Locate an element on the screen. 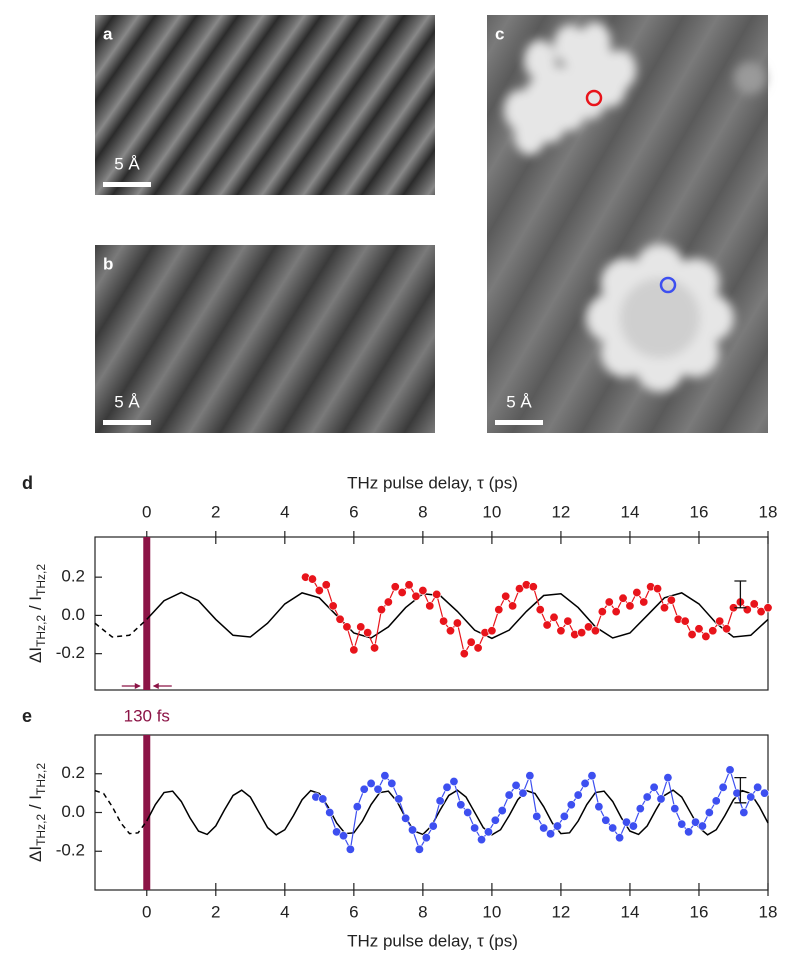 Image resolution: width=800 pixels, height=971 pixels. x-tick-label: 18 is located at coordinates (768, 511).